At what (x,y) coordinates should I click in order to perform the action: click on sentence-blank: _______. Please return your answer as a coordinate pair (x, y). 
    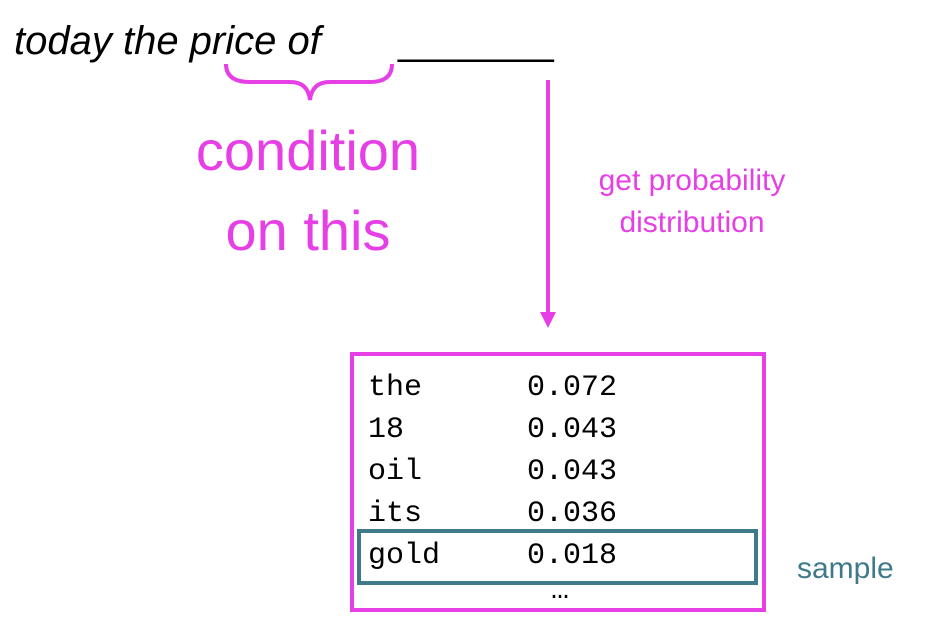
    Looking at the image, I should click on (475, 41).